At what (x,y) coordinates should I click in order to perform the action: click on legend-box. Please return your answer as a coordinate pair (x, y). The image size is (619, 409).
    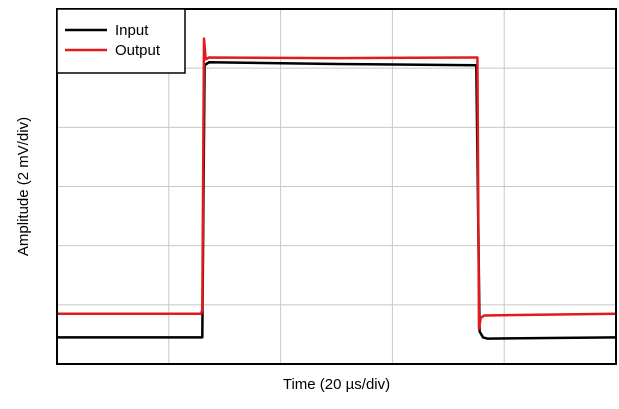
    Looking at the image, I should click on (121, 41).